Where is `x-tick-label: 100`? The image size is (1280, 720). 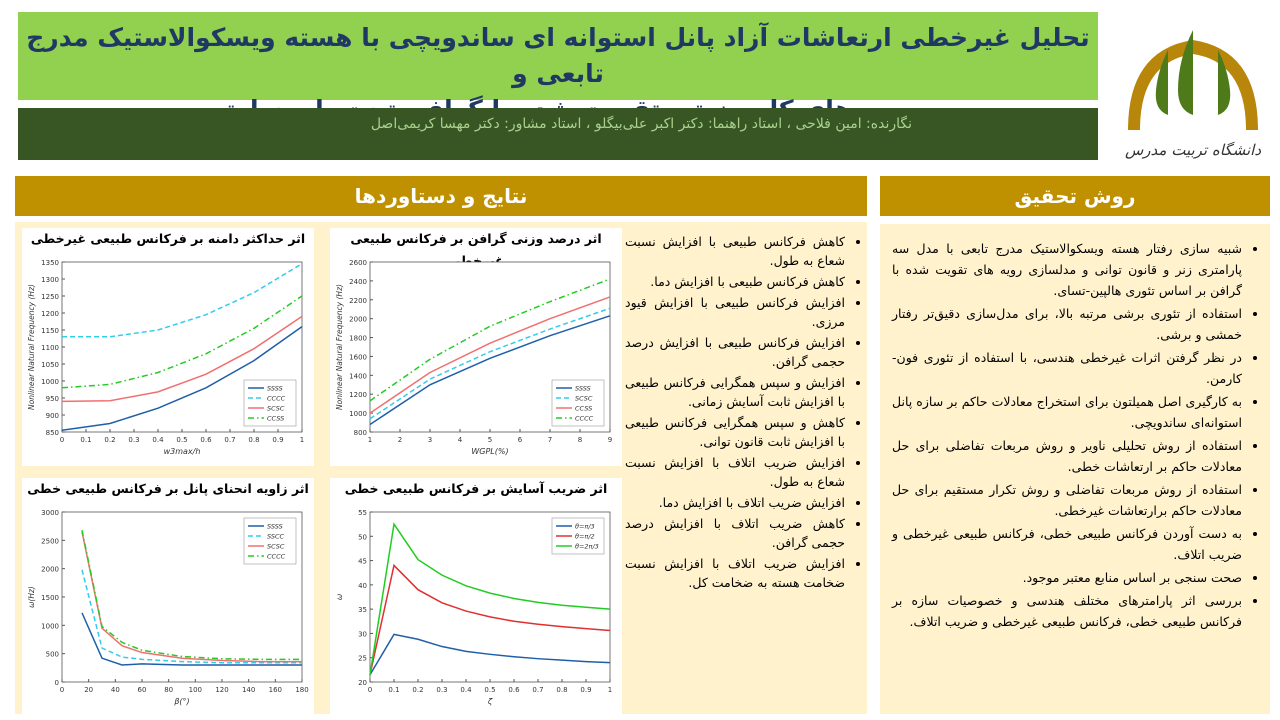
x-tick-label: 100 is located at coordinates (195, 690).